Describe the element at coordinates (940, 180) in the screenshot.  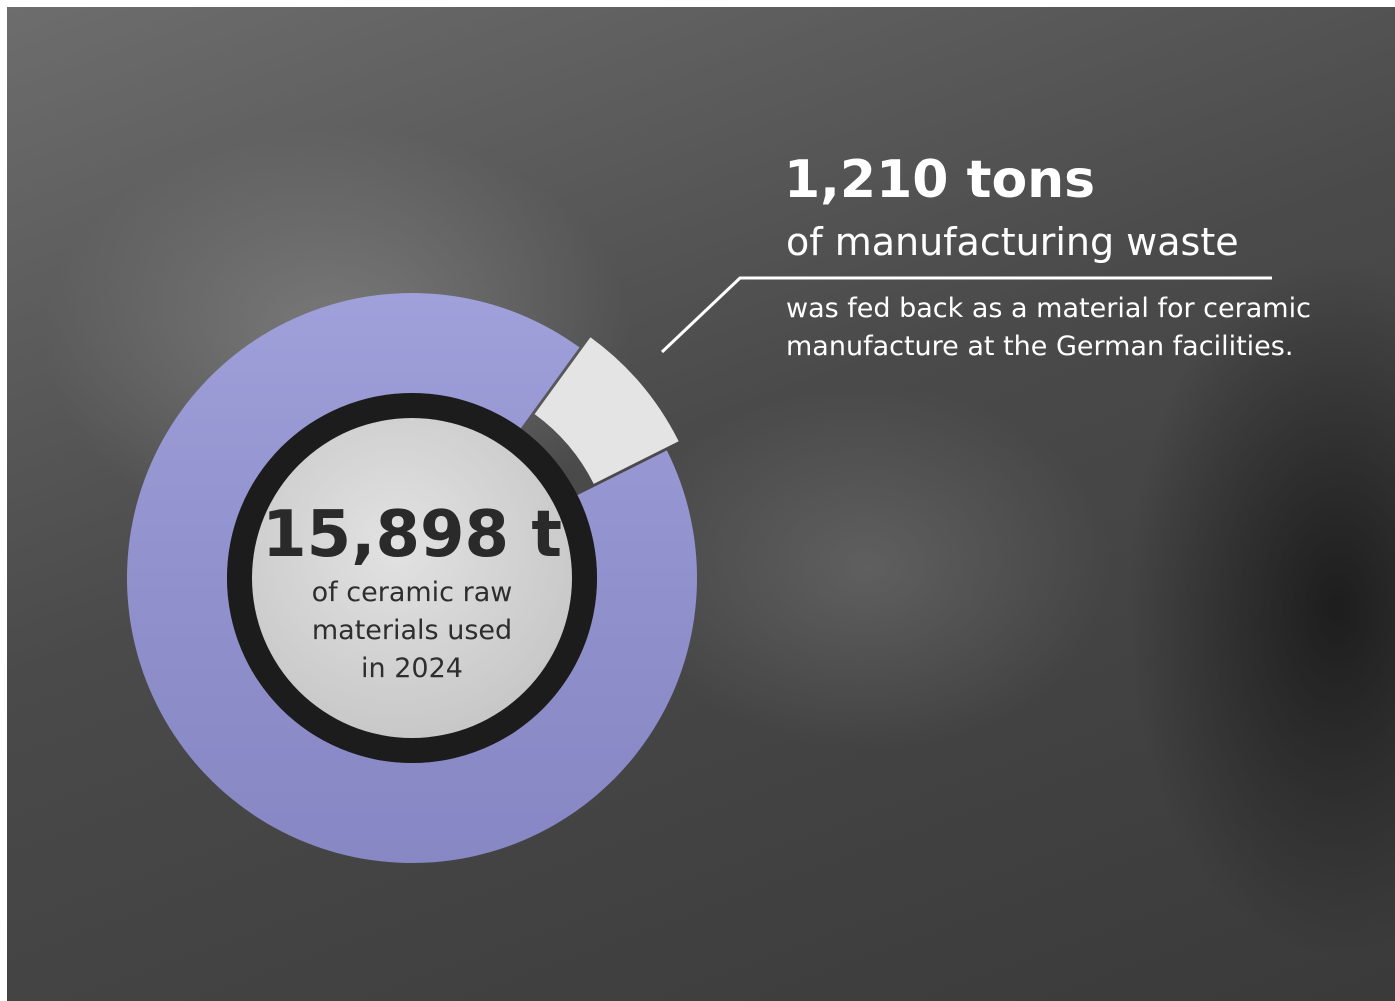
I see `highlight-value: 1,210 tons` at that location.